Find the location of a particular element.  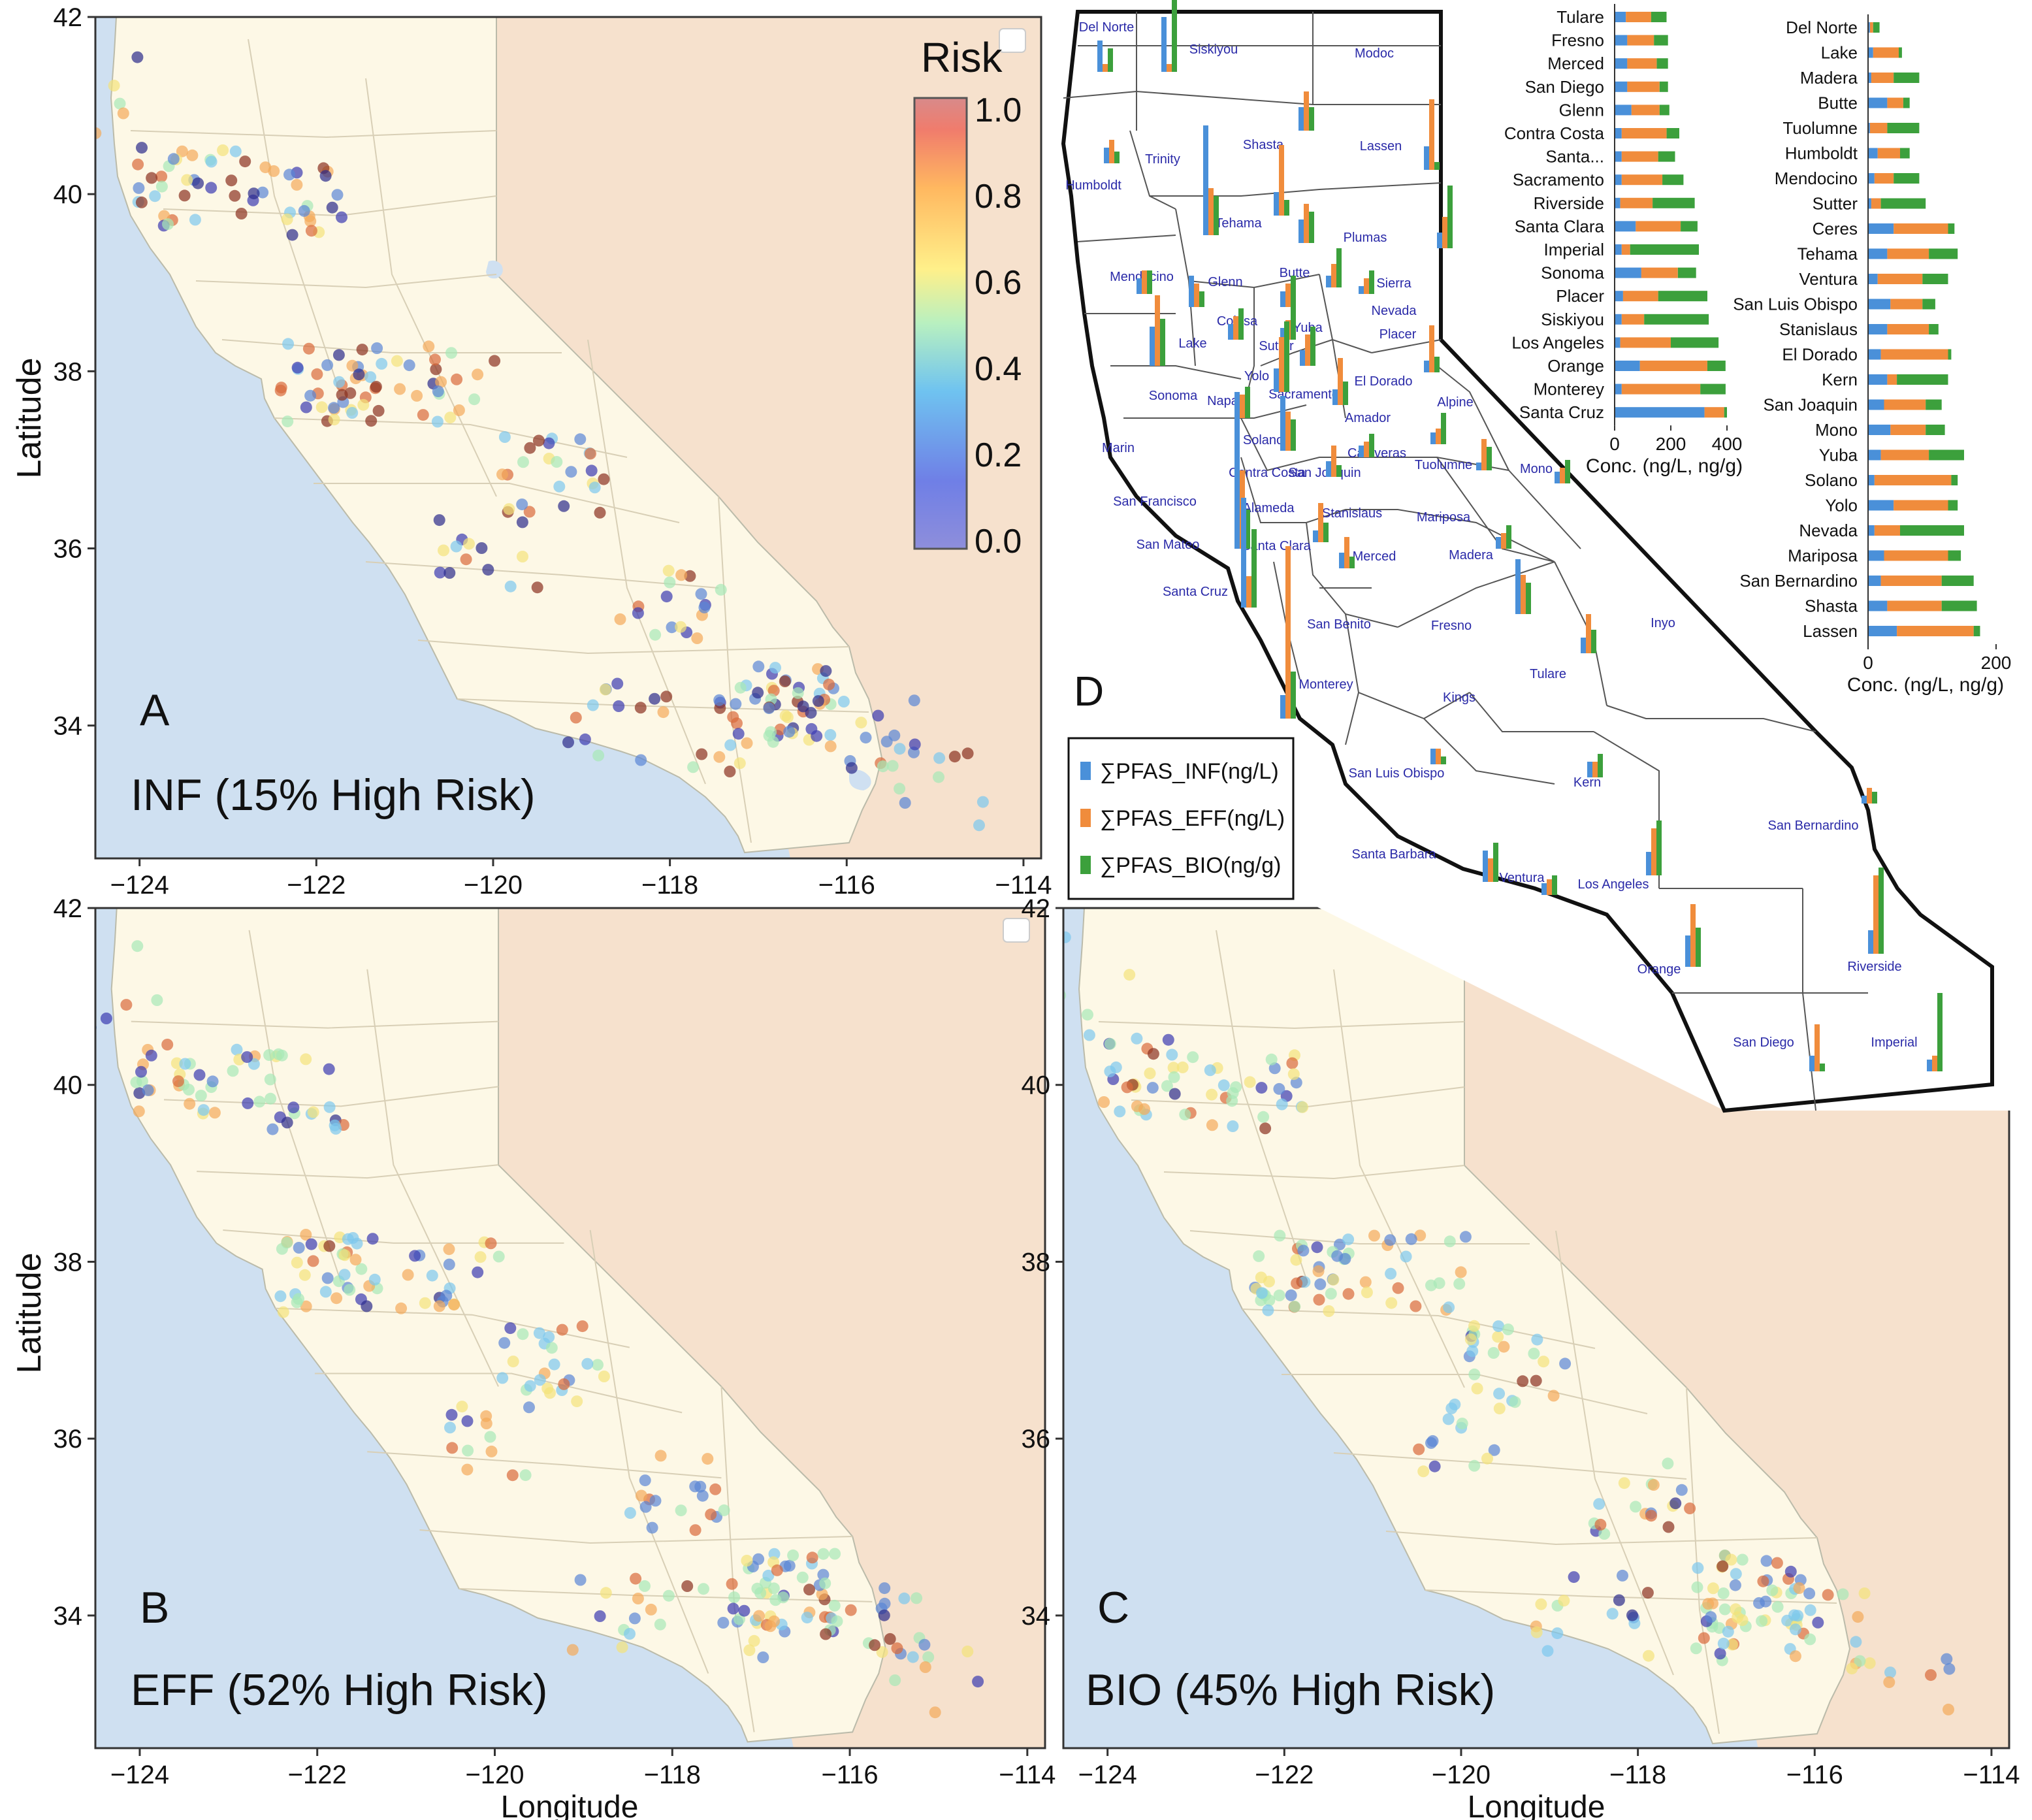

panel-letter: B is located at coordinates (154, 1608).